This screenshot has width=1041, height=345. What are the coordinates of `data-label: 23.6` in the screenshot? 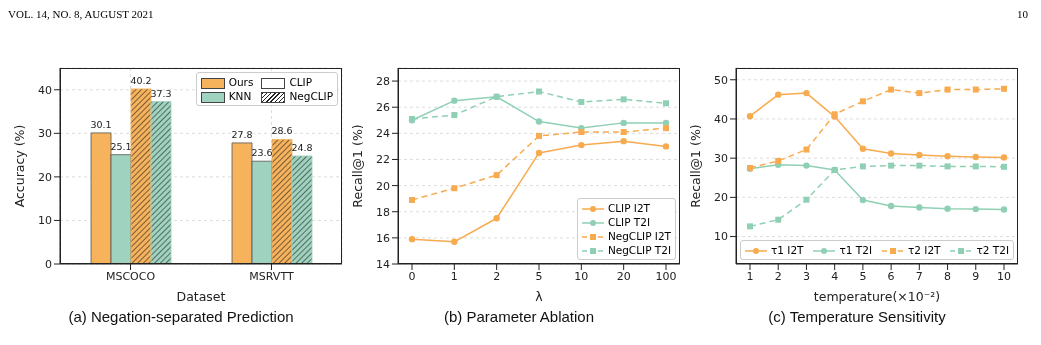 It's located at (262, 153).